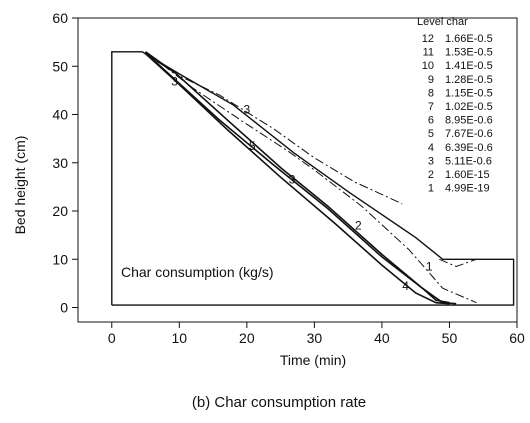 The height and width of the screenshot is (423, 530). Describe the element at coordinates (112, 338) in the screenshot. I see `x-tick-label: 0` at that location.